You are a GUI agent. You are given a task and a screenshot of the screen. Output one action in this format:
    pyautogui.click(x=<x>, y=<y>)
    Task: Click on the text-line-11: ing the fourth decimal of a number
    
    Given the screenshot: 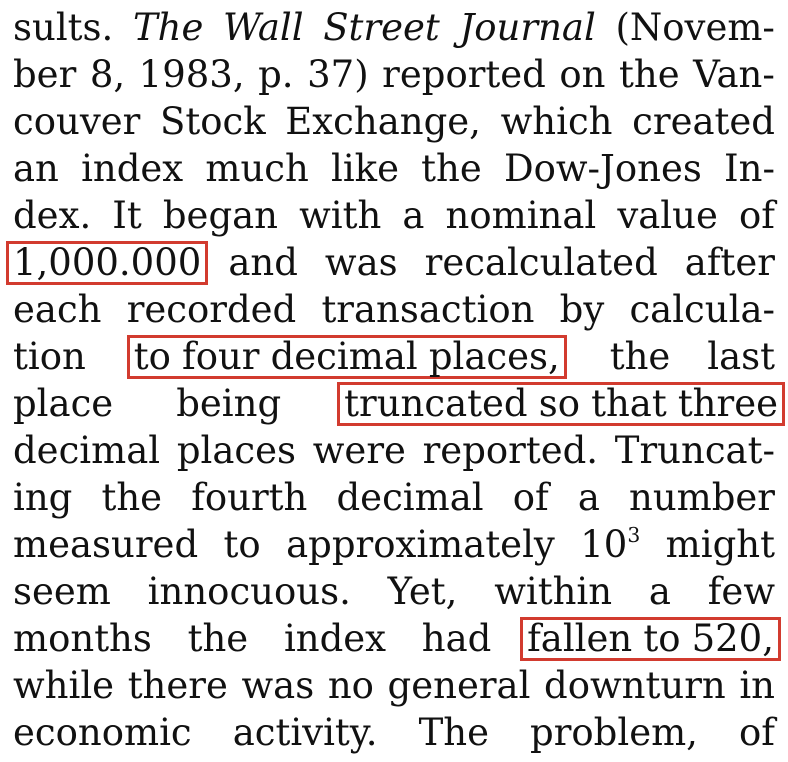 What is the action you would take?
    pyautogui.click(x=394, y=498)
    